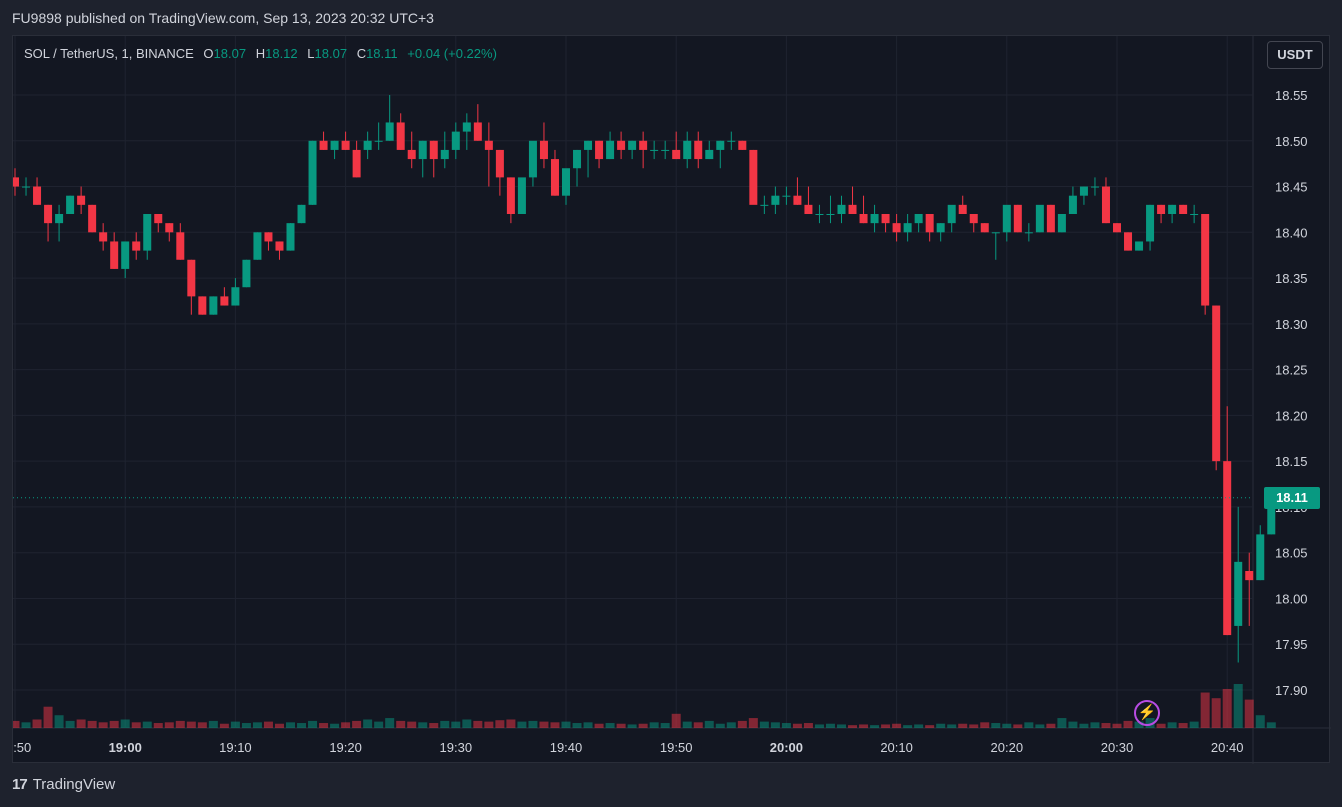 Image resolution: width=1342 pixels, height=807 pixels. Describe the element at coordinates (1295, 55) in the screenshot. I see `currency-button: USDT` at that location.